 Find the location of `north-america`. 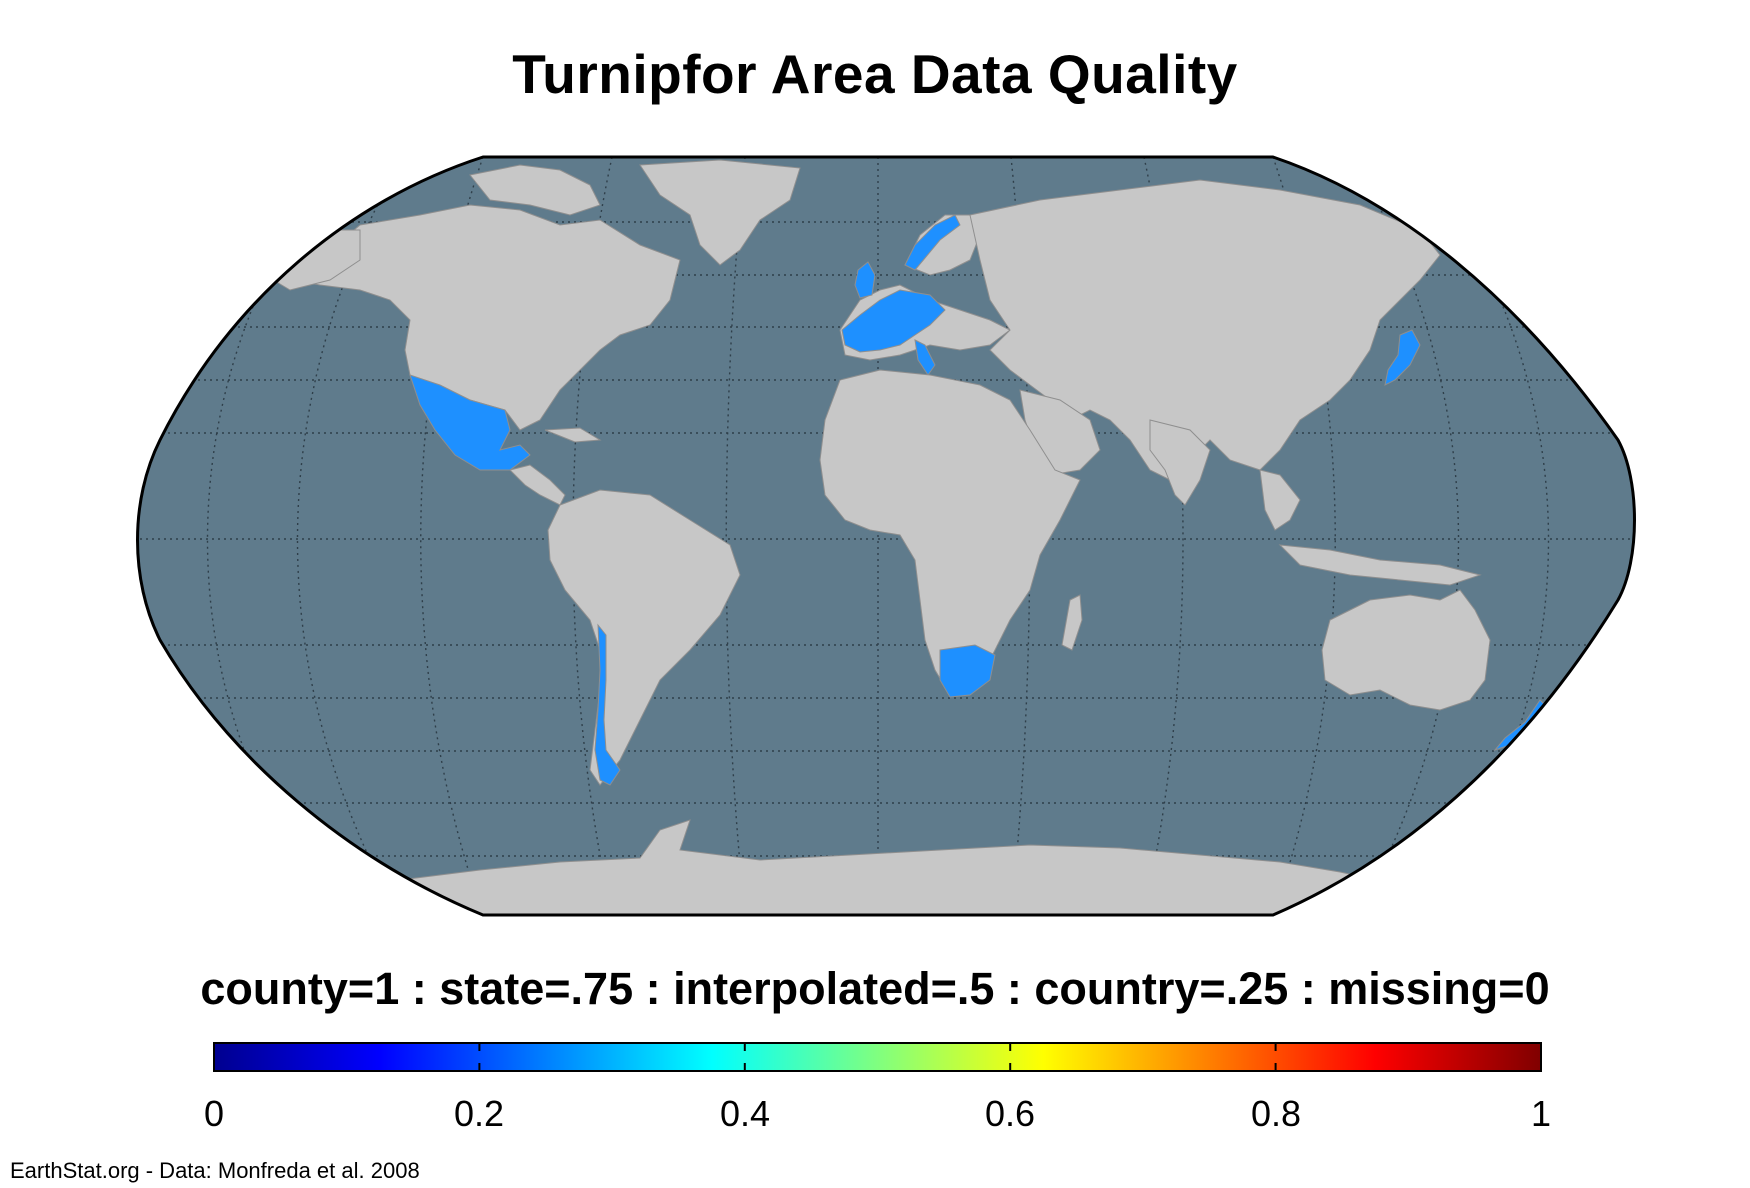

north-america is located at coordinates (472, 317).